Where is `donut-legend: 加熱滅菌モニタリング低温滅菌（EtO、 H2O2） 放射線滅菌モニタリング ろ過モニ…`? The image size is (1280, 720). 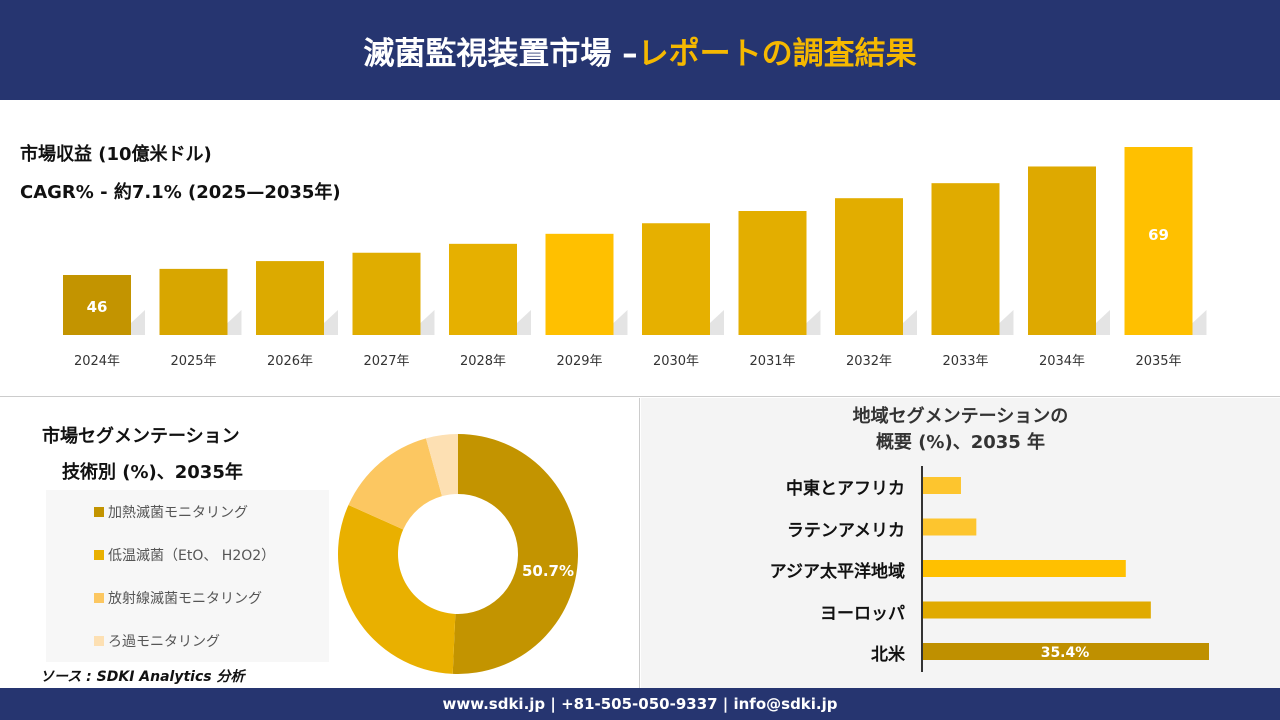
donut-legend: 加熱滅菌モニタリング低温滅菌（EtO、 H2O2） 放射線滅菌モニタリング ろ過モニ… is located at coordinates (187, 576).